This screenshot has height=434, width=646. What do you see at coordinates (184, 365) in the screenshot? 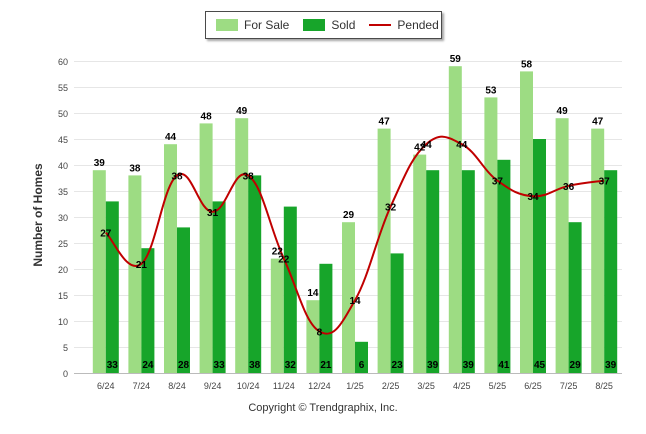
I see `data-label-sold: 28` at bounding box center [184, 365].